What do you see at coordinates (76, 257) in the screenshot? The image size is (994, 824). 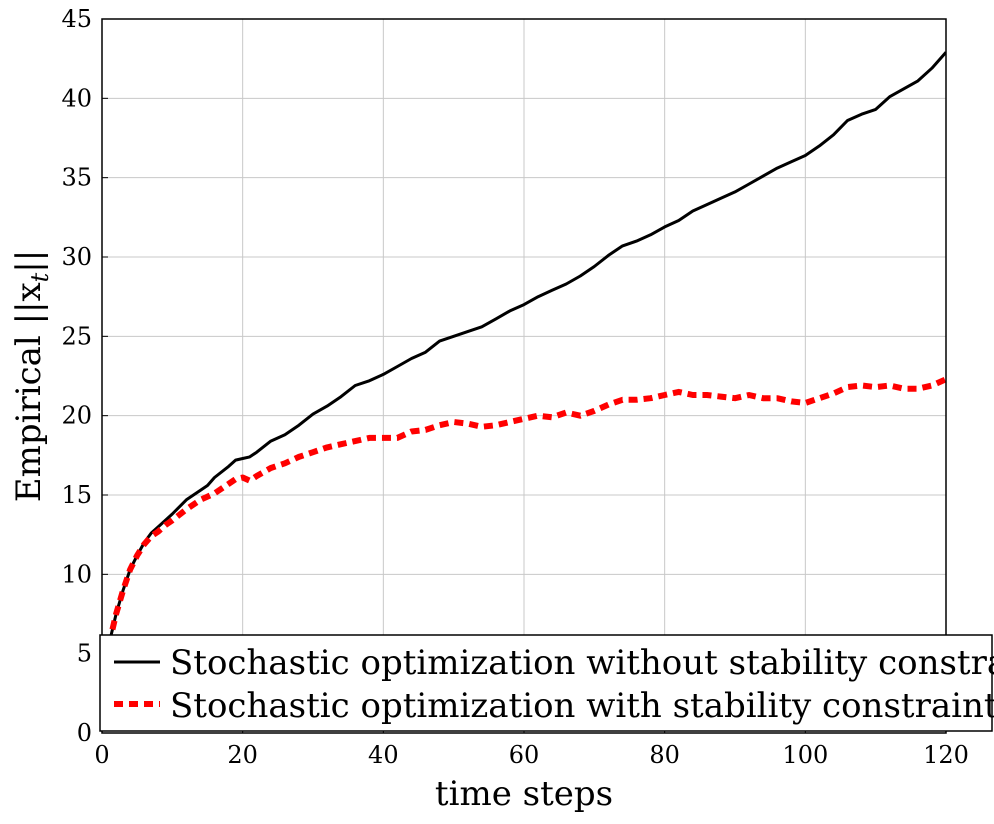 I see `y-tick-label: 30` at bounding box center [76, 257].